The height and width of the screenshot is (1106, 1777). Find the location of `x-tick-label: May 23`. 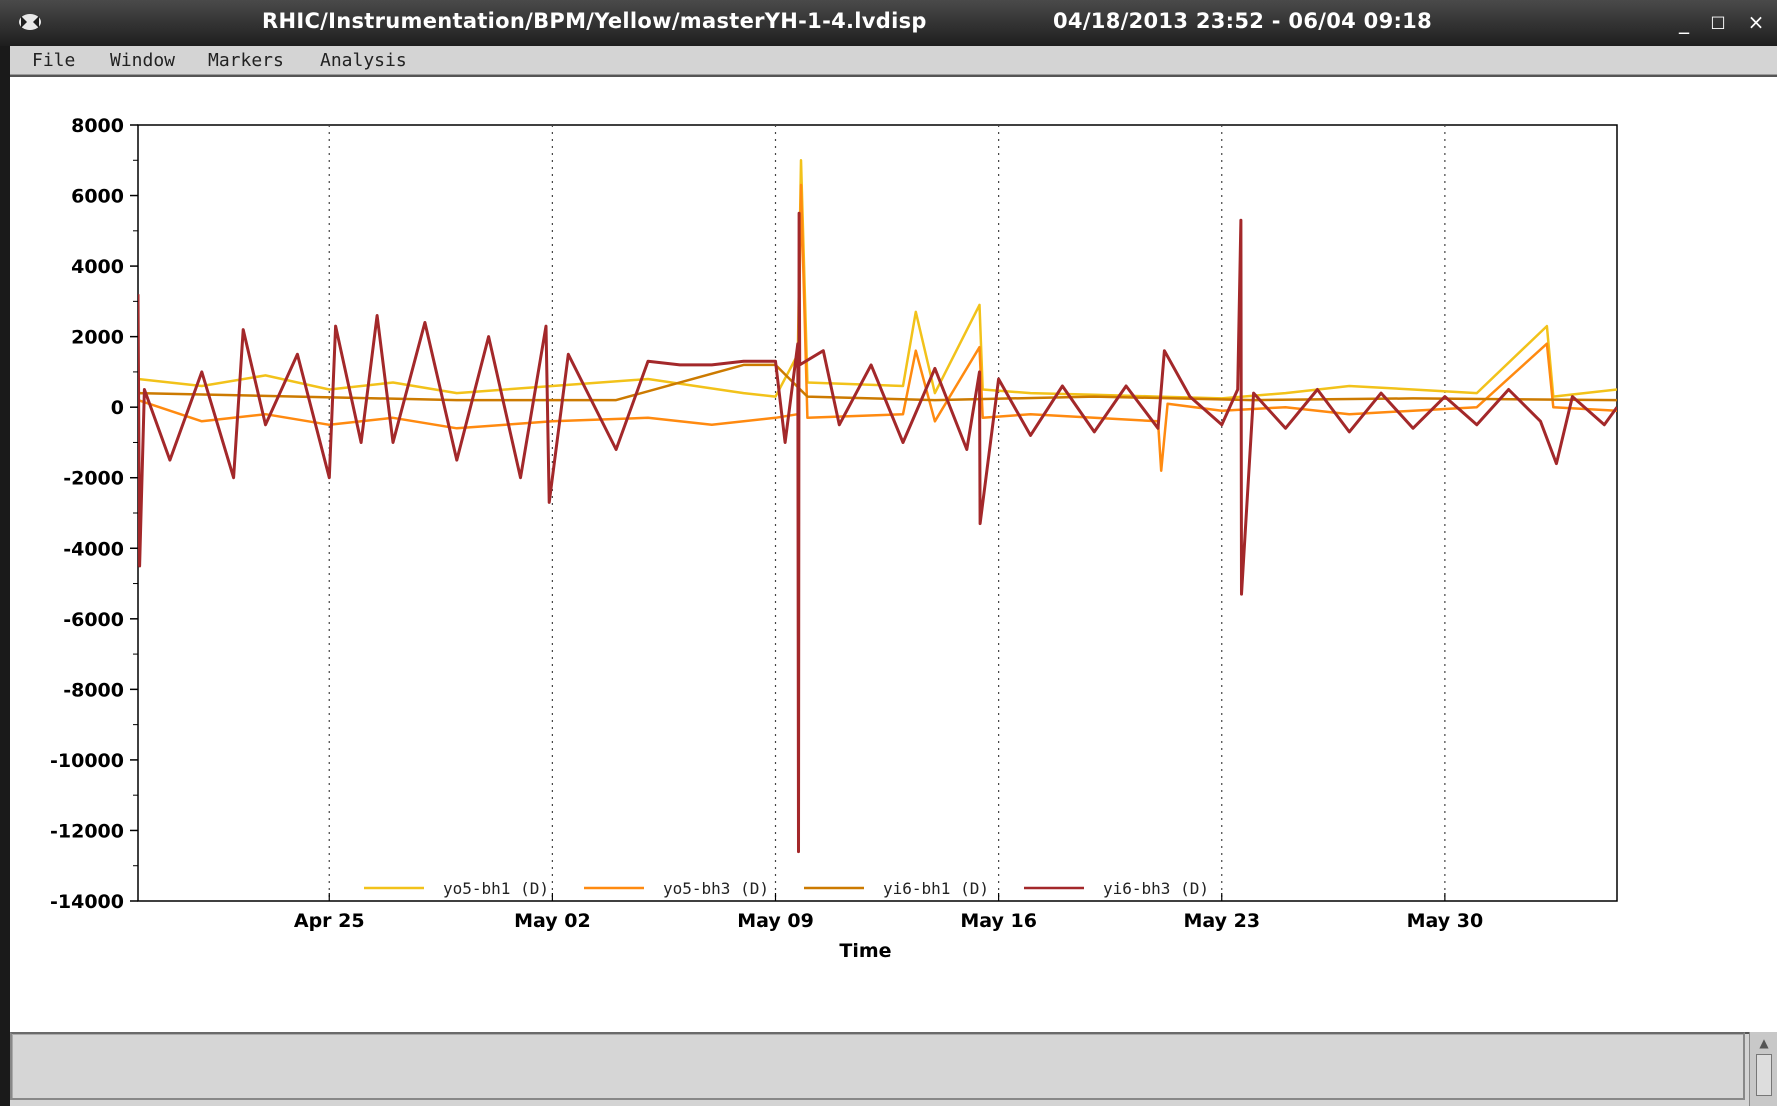

x-tick-label: May 23 is located at coordinates (1221, 921).